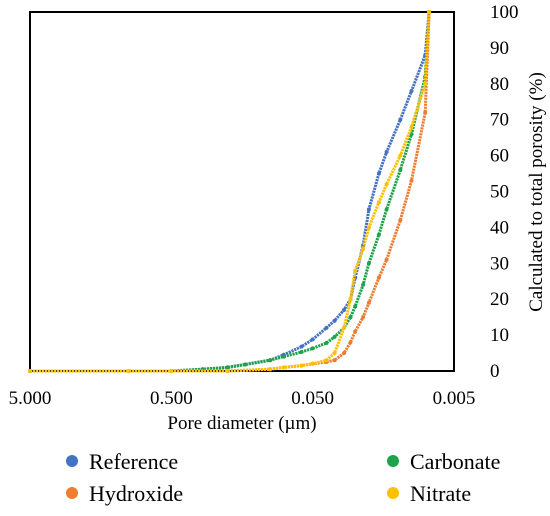  What do you see at coordinates (136, 493) in the screenshot?
I see `legend-label: Hydroxide` at bounding box center [136, 493].